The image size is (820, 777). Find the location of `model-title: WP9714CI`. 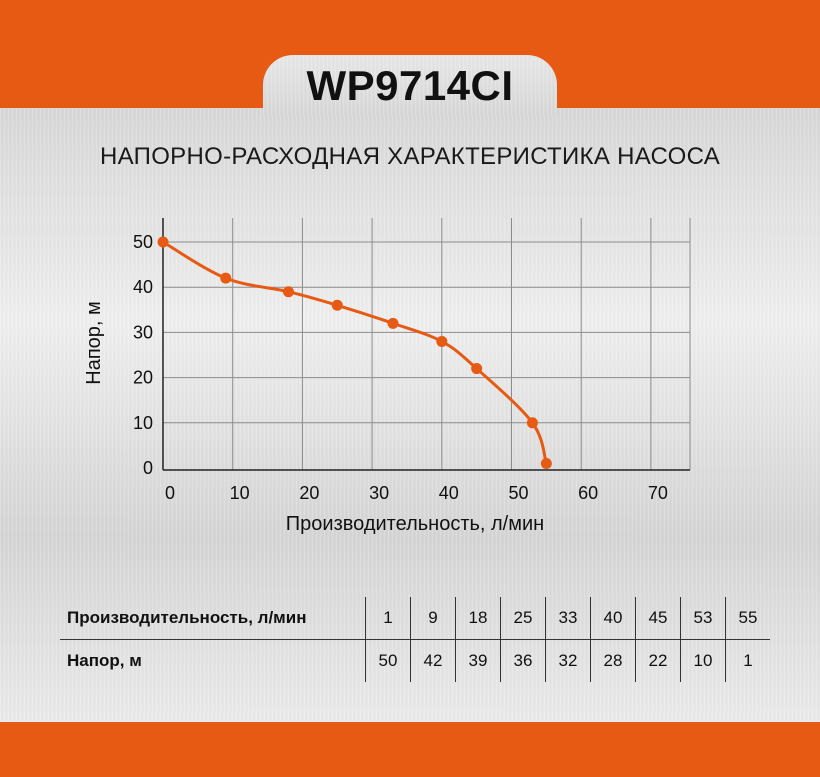

model-title: WP9714CI is located at coordinates (410, 85).